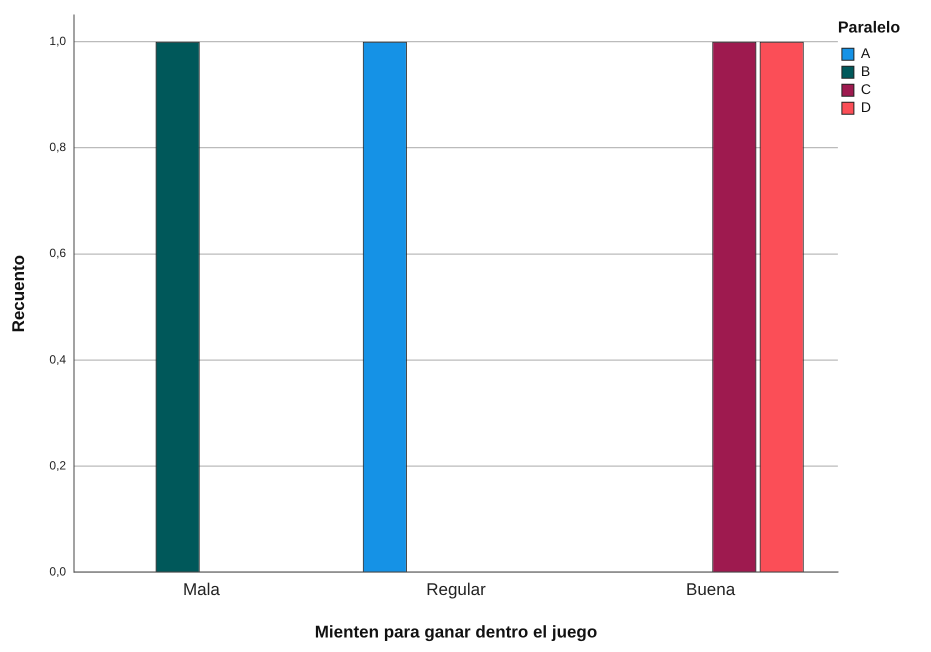 The width and height of the screenshot is (931, 652). Describe the element at coordinates (18, 293) in the screenshot. I see `y-axis-title: Recuento` at that location.